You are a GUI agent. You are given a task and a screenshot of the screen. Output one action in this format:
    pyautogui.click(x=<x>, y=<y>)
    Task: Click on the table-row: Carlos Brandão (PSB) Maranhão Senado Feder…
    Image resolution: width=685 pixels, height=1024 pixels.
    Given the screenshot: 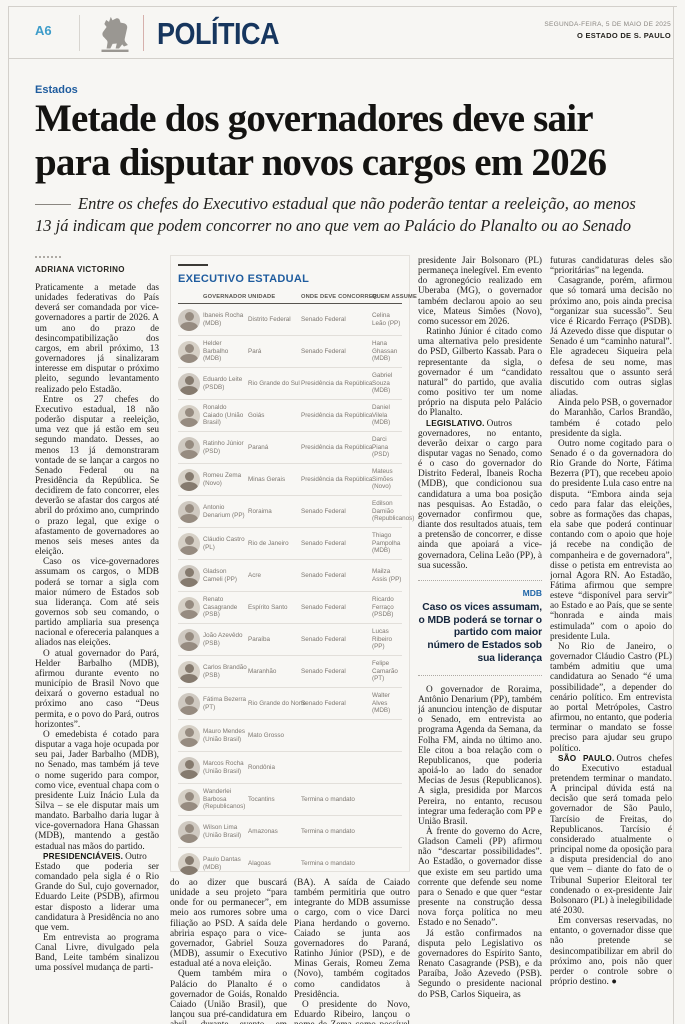 What is the action you would take?
    pyautogui.click(x=290, y=672)
    